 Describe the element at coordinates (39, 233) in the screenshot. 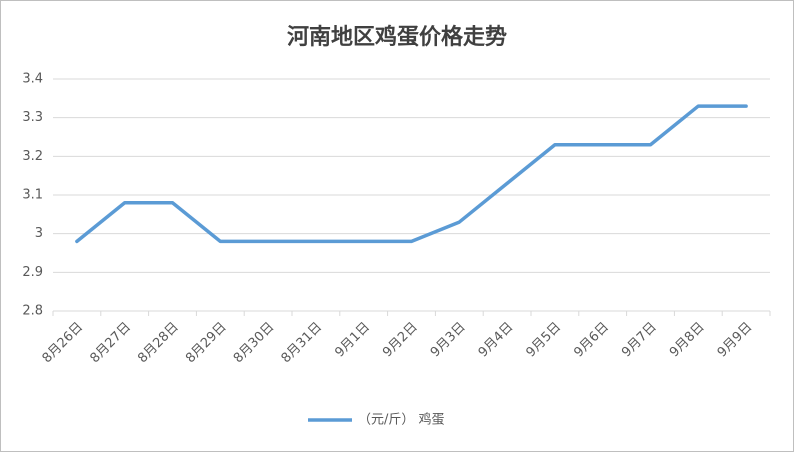

I see `y-tick-label: 3` at that location.